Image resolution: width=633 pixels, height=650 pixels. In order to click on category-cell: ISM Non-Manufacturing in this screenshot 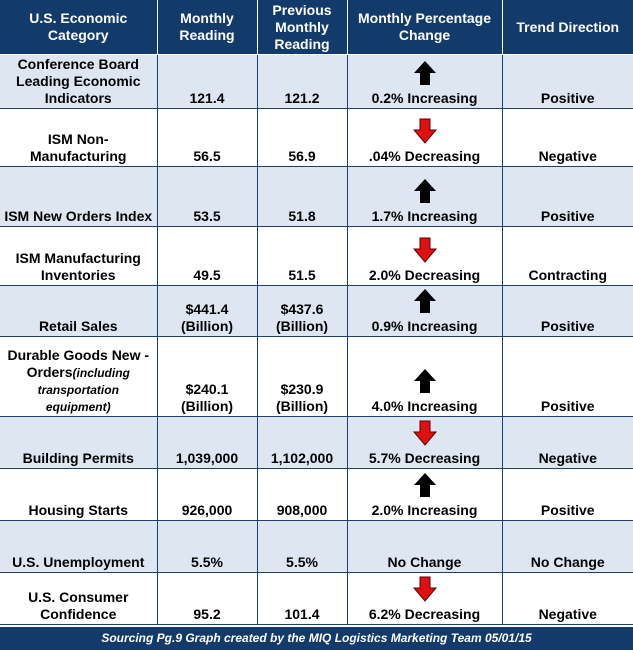, I will do `click(79, 137)`.